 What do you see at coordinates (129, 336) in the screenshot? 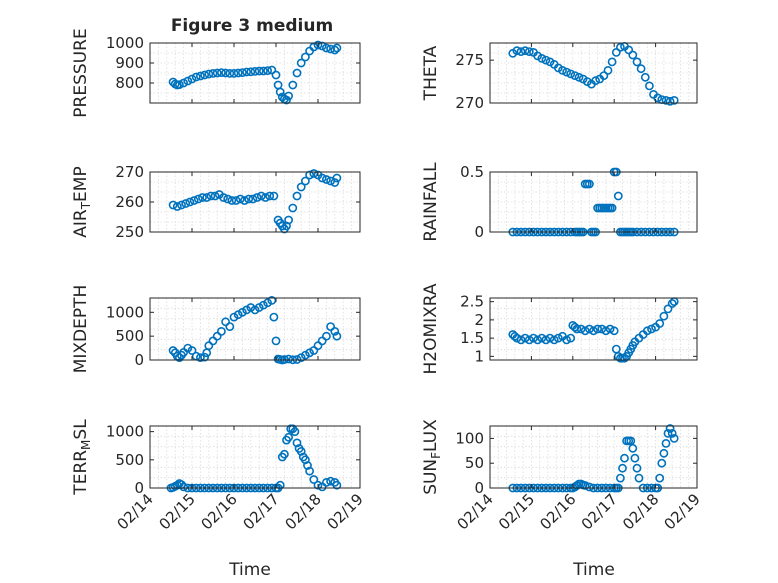
I see `y-tick-label: 500` at bounding box center [129, 336].